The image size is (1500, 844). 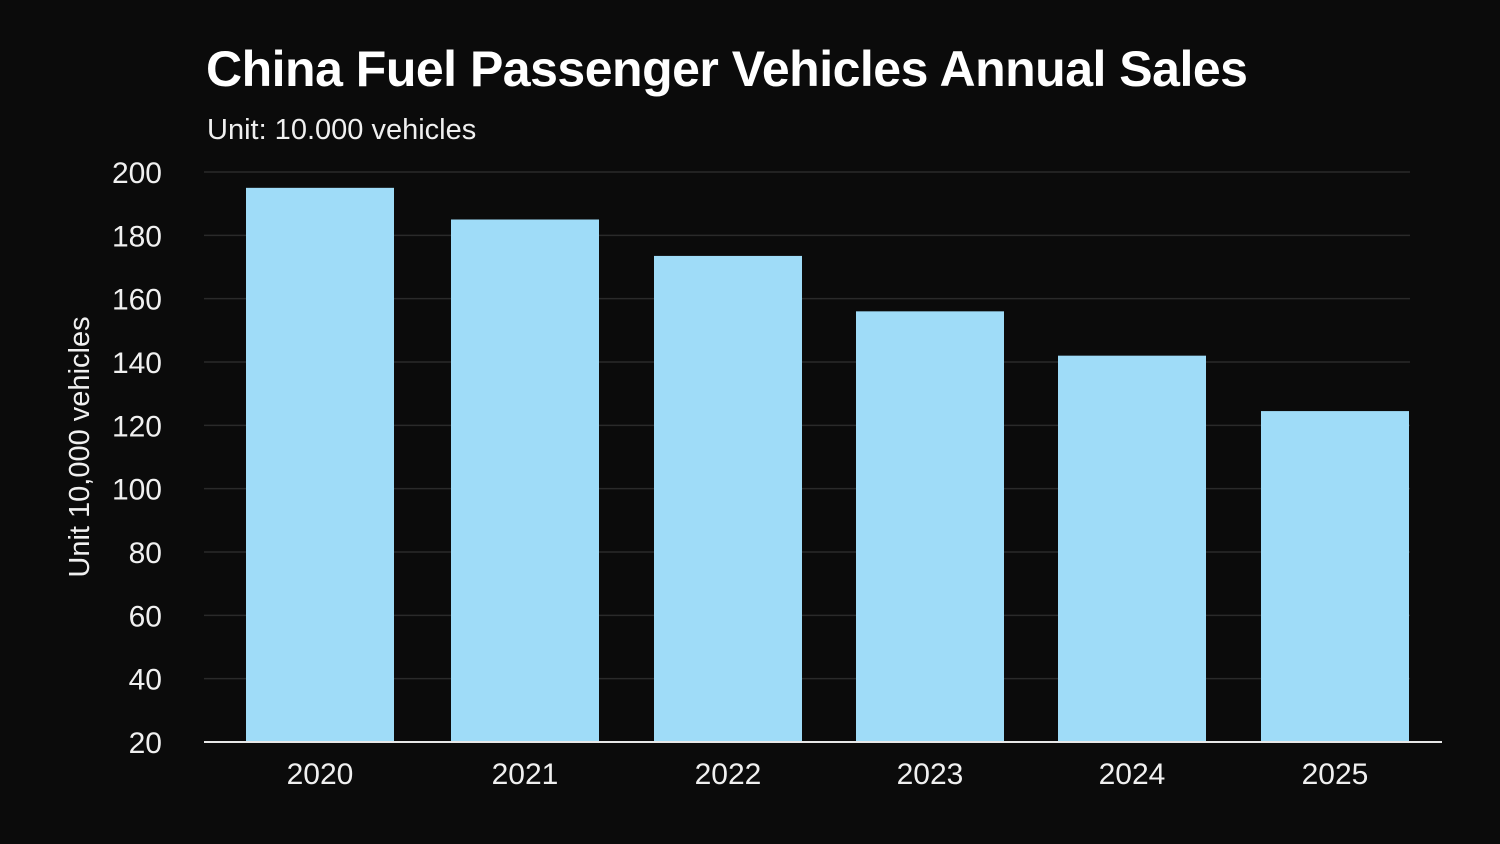 What do you see at coordinates (137, 300) in the screenshot?
I see `y-tick-label: 160` at bounding box center [137, 300].